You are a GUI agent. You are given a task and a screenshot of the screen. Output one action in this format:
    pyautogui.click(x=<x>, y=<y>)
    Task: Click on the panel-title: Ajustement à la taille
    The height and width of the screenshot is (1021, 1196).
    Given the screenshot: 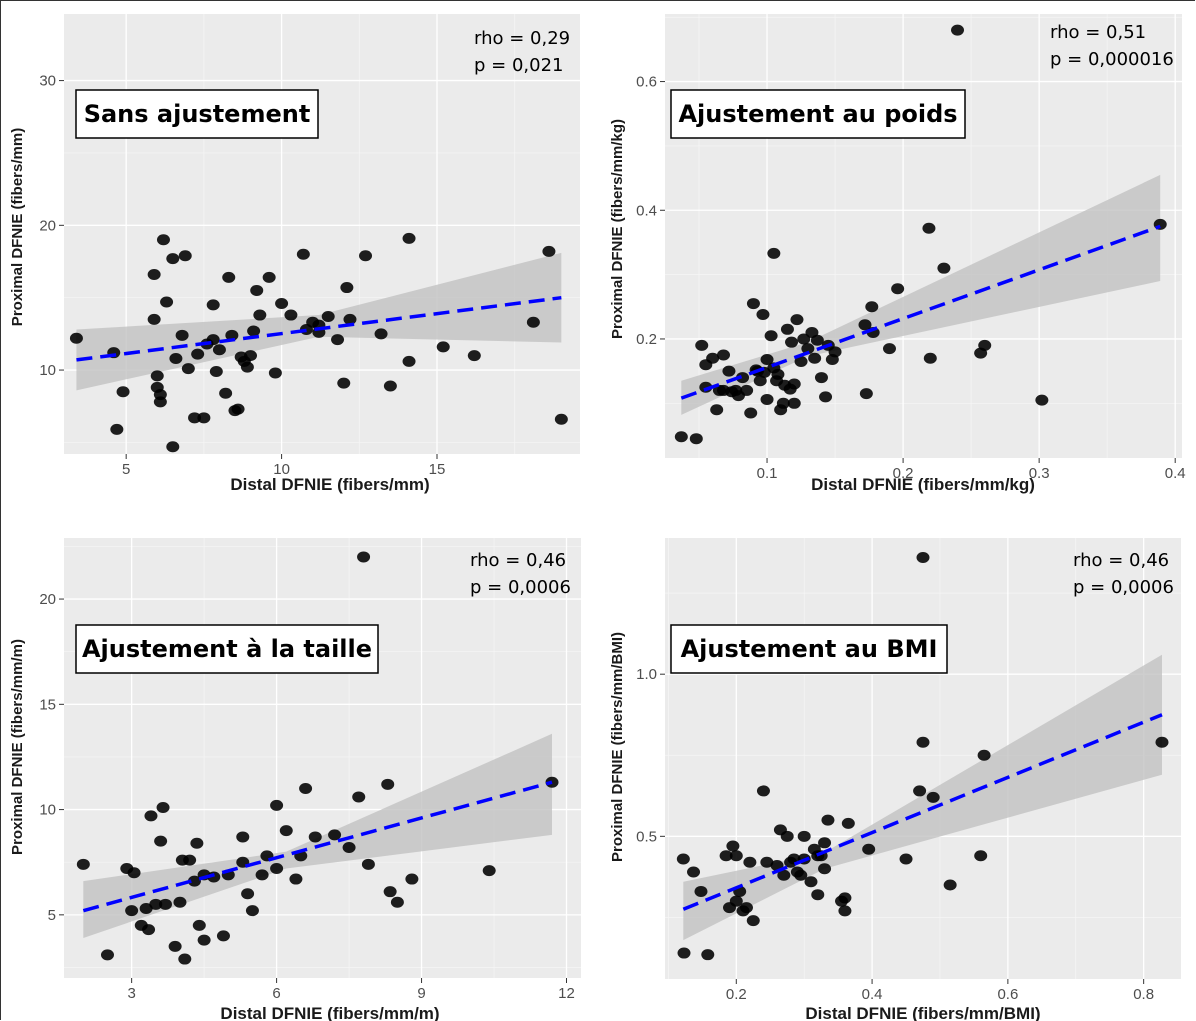 What is the action you would take?
    pyautogui.click(x=227, y=649)
    